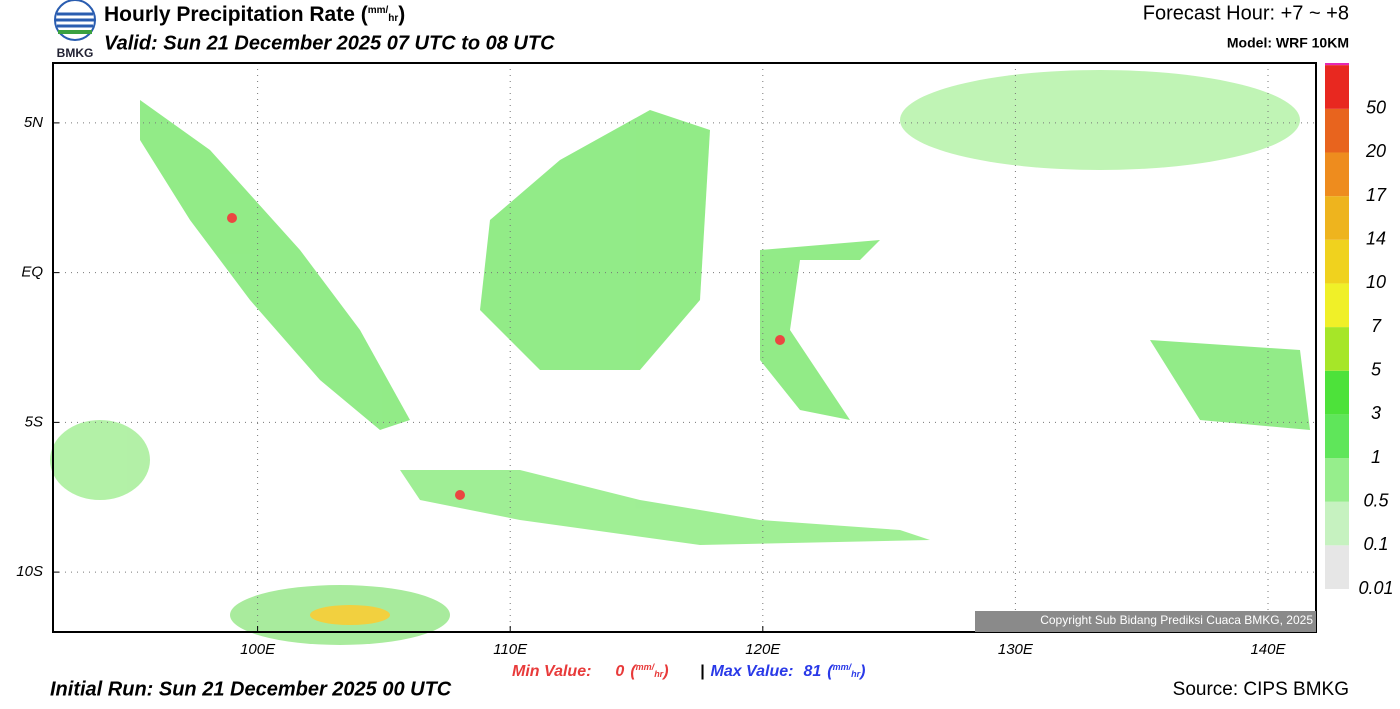  I want to click on borneo-rain, so click(595, 240).